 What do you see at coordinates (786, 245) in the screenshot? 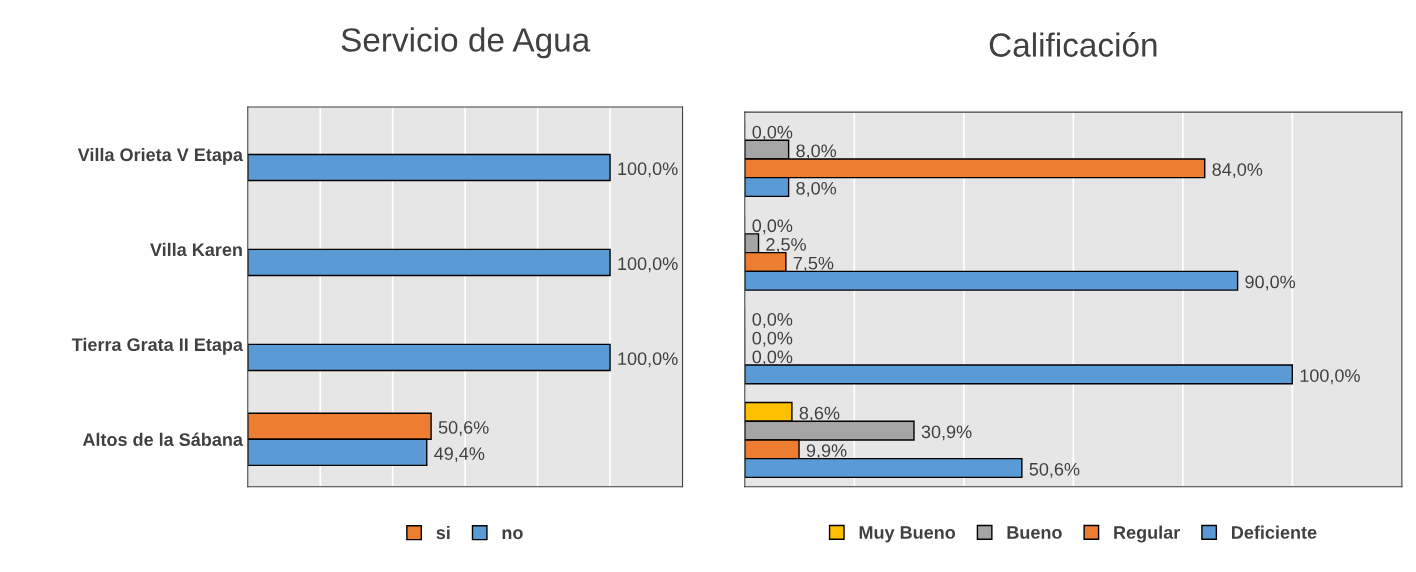
I see `data-label: 2,5%` at bounding box center [786, 245].